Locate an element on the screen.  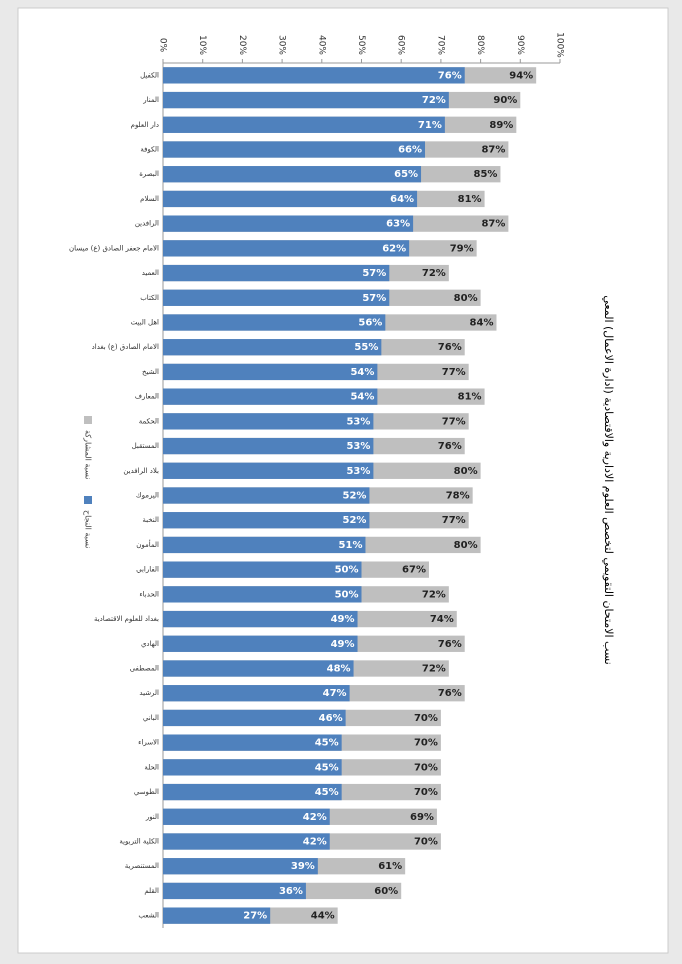
y-tick-label: القلم is located at coordinates (151, 891).